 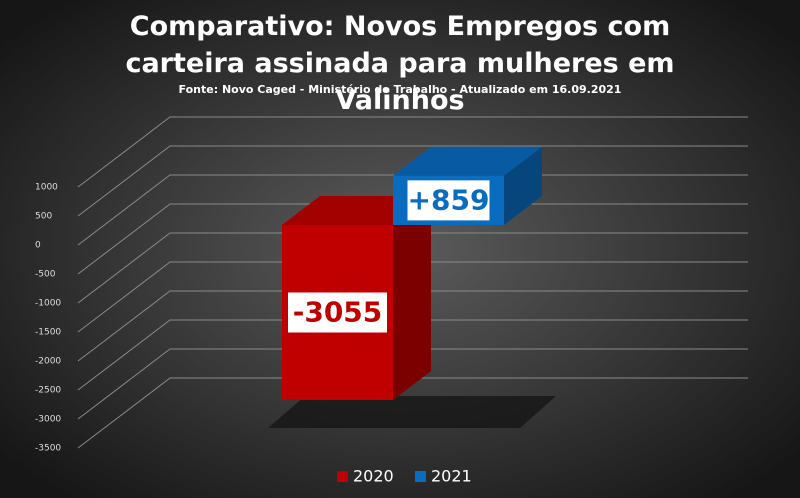 What do you see at coordinates (48, 449) in the screenshot?
I see `y-tick-label: -3500` at bounding box center [48, 449].